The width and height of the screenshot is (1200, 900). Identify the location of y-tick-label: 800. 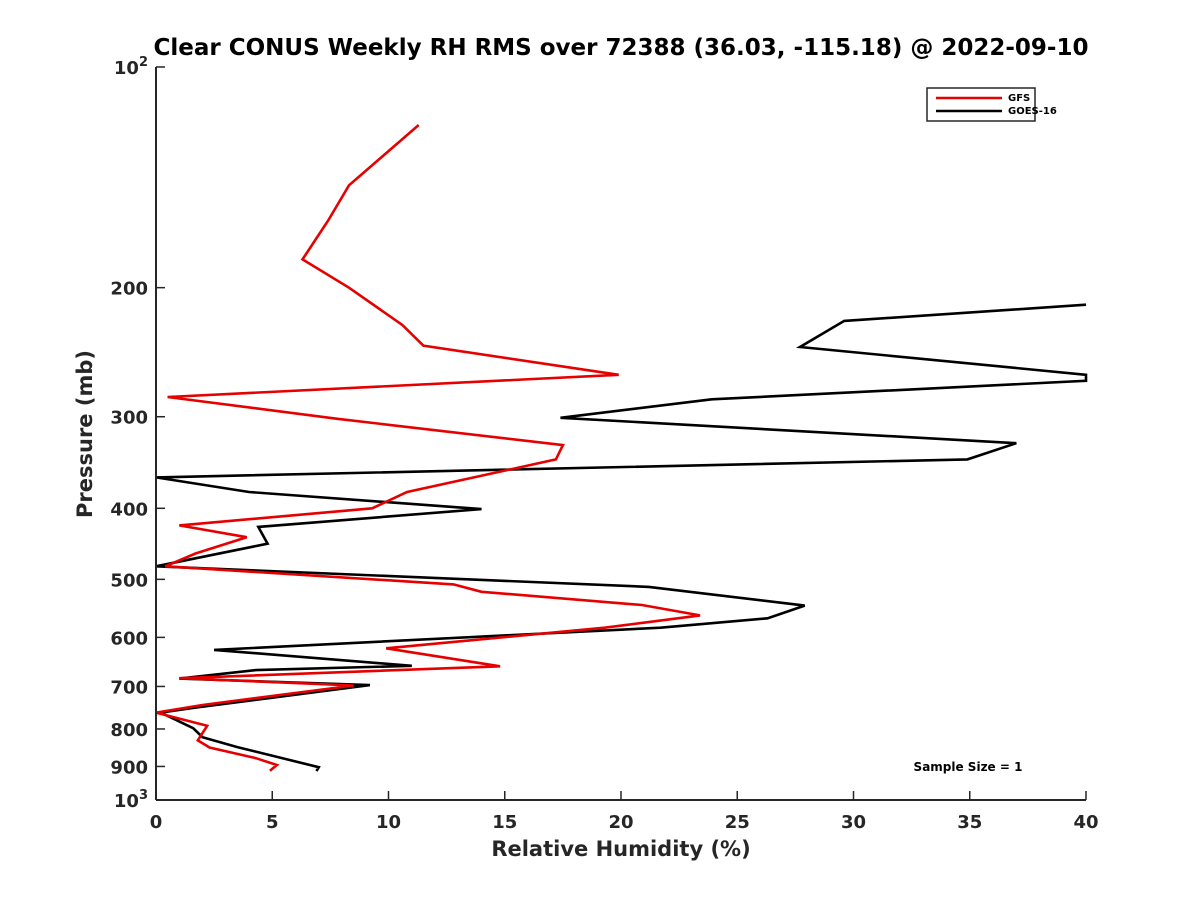
(129, 730).